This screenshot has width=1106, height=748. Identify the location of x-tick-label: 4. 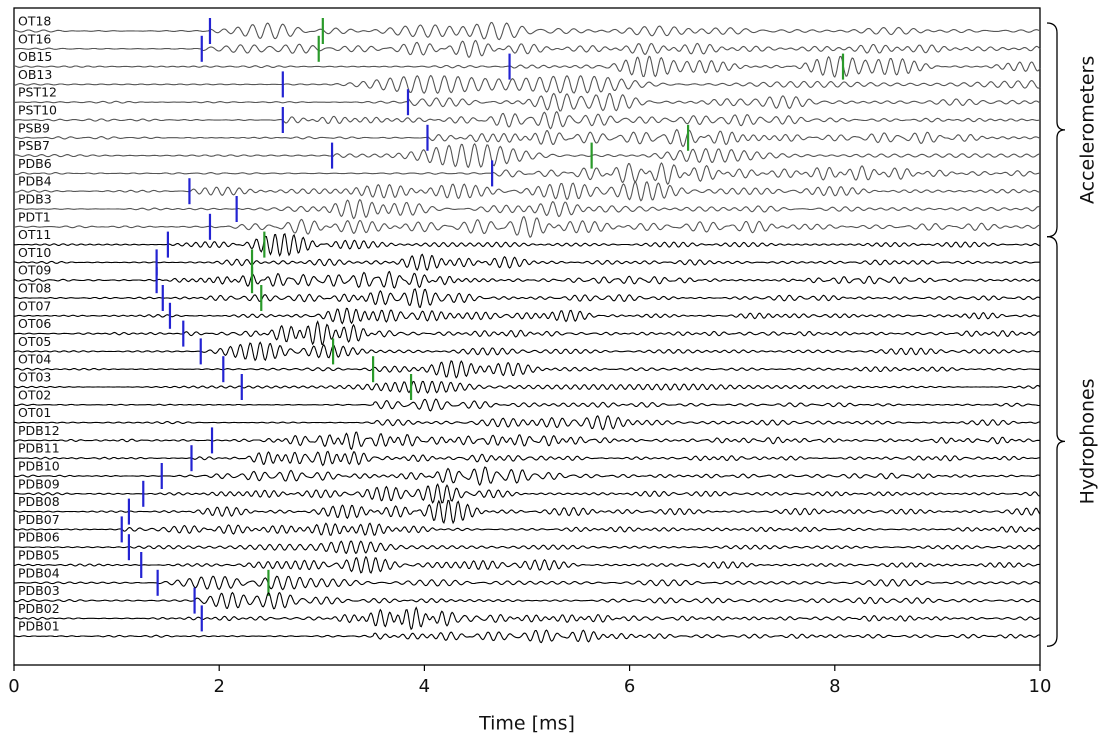
(424, 686).